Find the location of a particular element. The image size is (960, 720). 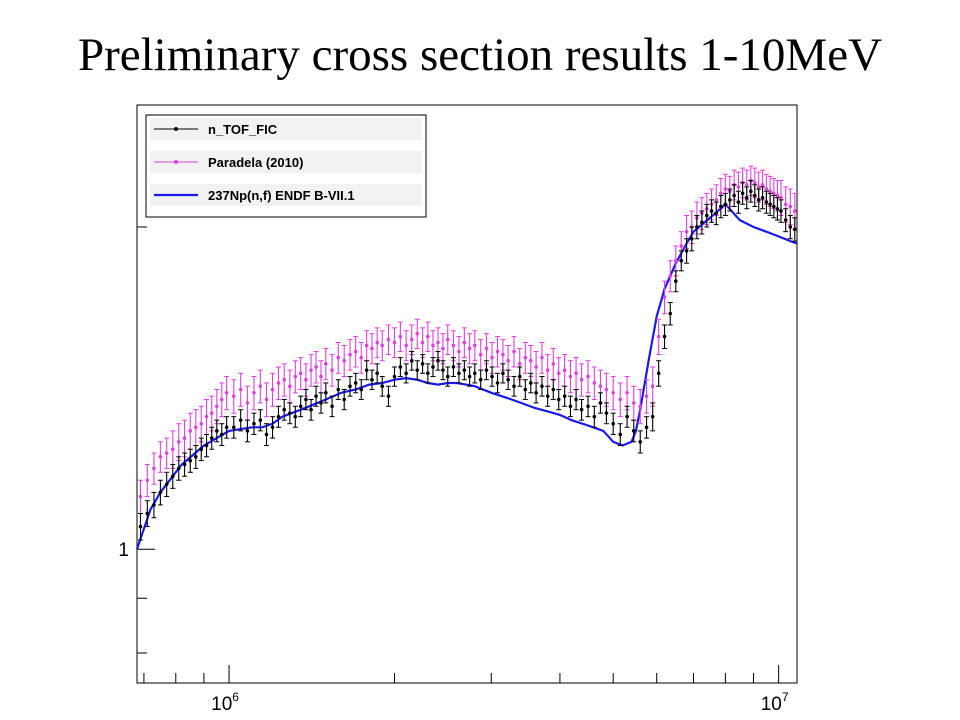

legend-label-0: n_TOF_FIC is located at coordinates (243, 129).